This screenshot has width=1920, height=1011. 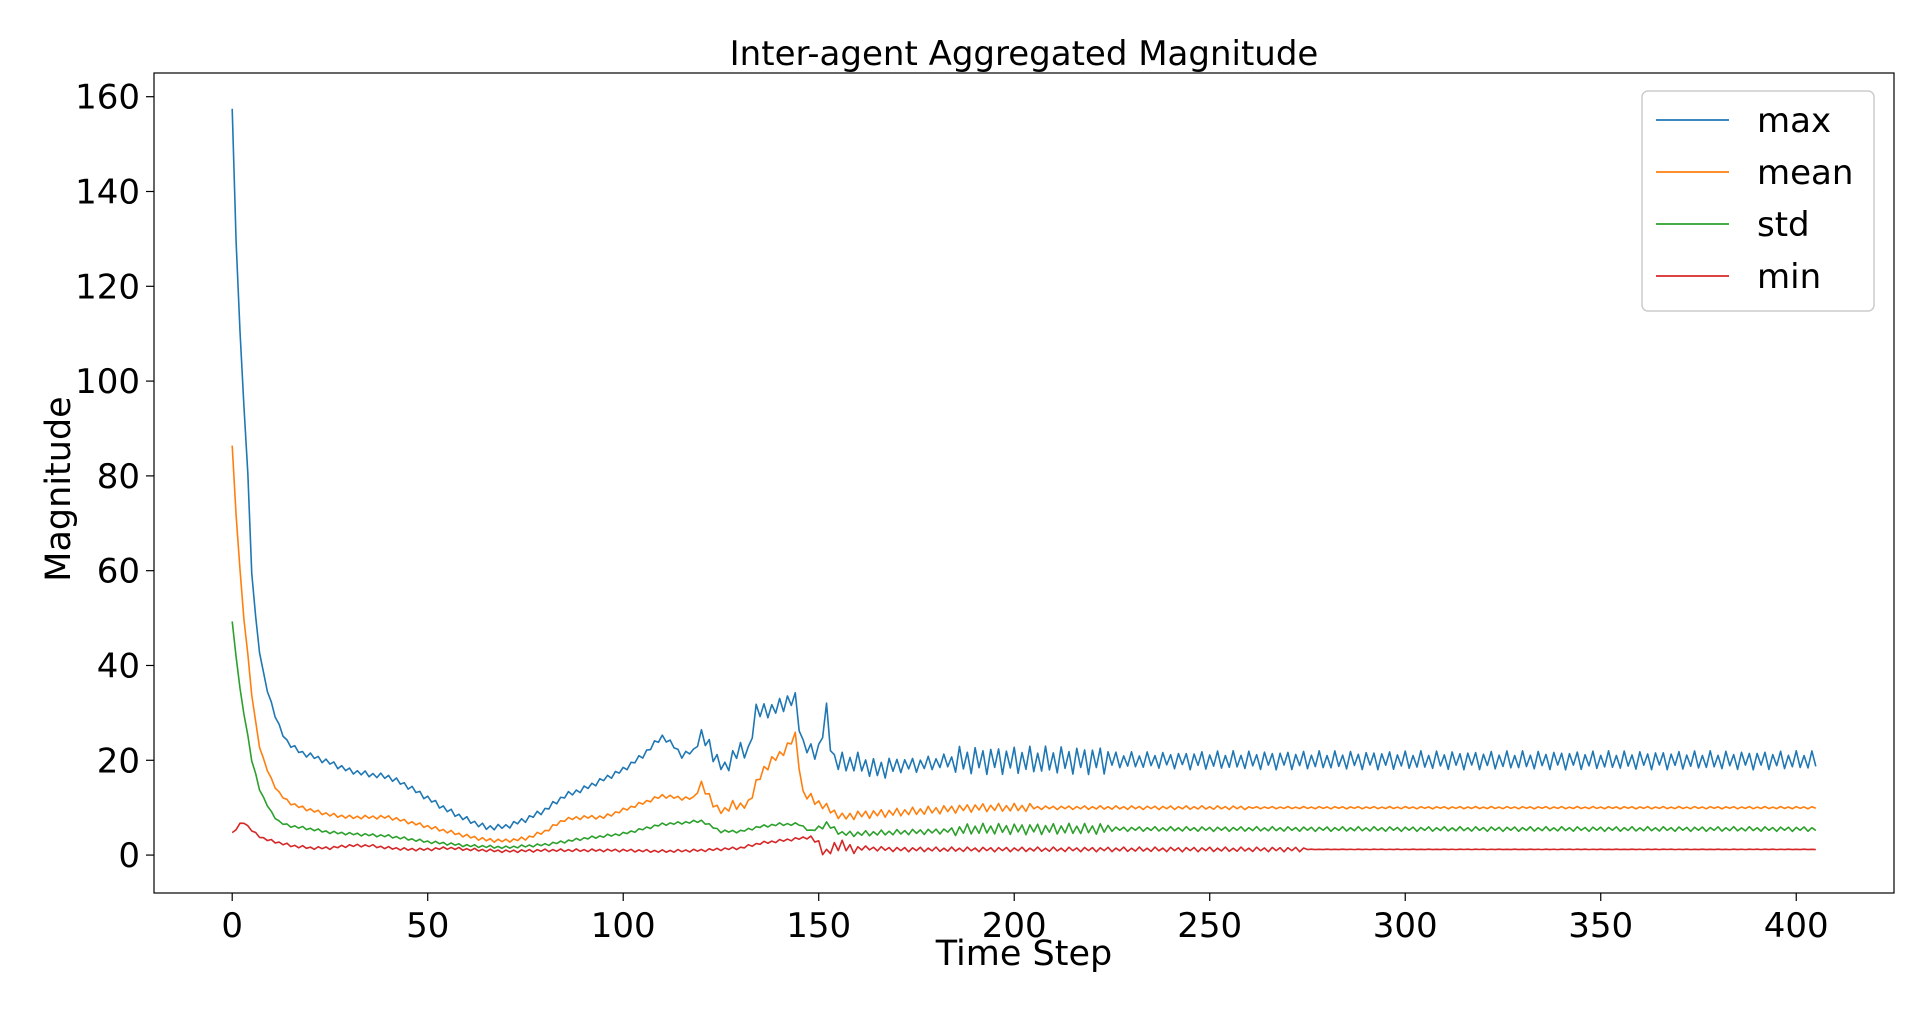 I want to click on y-axis-label: Magnitude, so click(x=59, y=488).